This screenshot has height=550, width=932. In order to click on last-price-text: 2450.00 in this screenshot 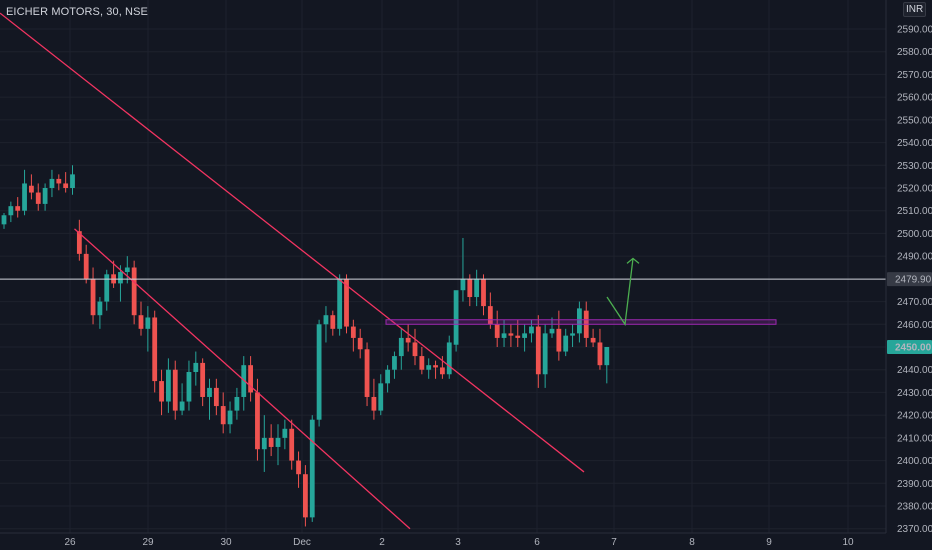, I will do `click(913, 348)`.